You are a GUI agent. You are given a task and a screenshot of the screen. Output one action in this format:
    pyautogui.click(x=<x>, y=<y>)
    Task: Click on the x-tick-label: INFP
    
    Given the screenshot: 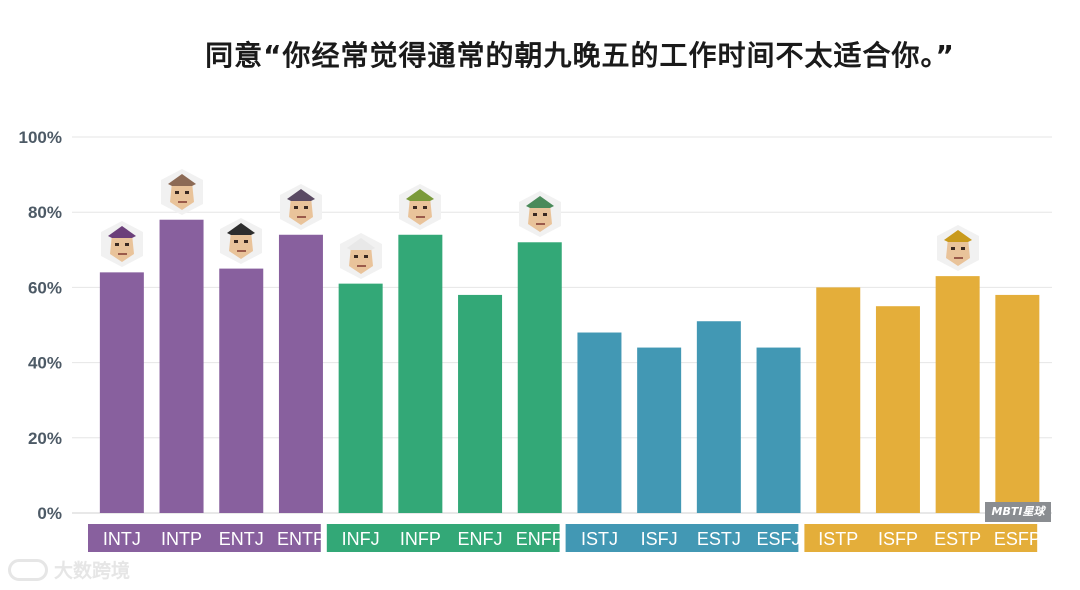 What is the action you would take?
    pyautogui.click(x=420, y=539)
    